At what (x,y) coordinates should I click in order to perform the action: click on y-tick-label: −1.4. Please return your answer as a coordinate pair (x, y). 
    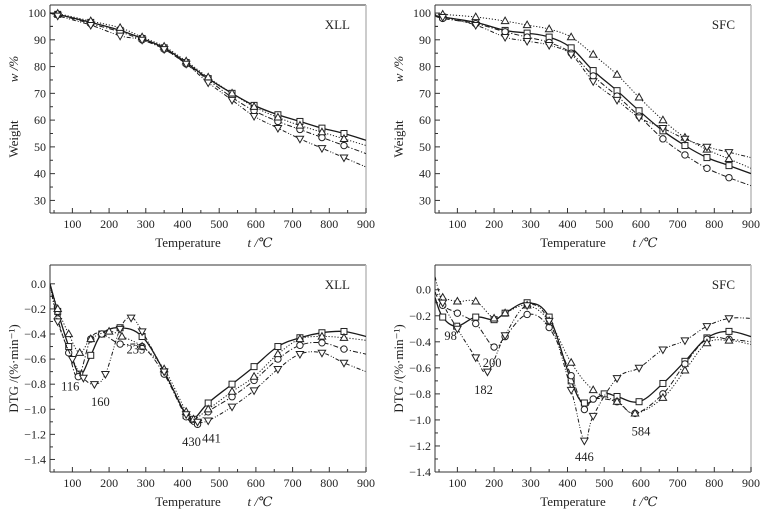
    Looking at the image, I should click on (420, 472).